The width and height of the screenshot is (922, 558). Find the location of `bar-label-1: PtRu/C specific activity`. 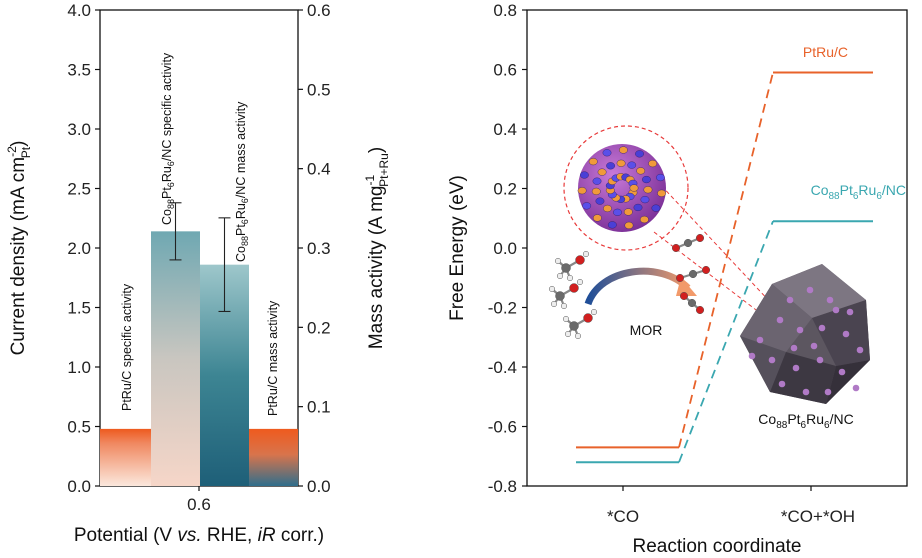

bar-label-1: PtRu/C specific activity is located at coordinates (127, 347).